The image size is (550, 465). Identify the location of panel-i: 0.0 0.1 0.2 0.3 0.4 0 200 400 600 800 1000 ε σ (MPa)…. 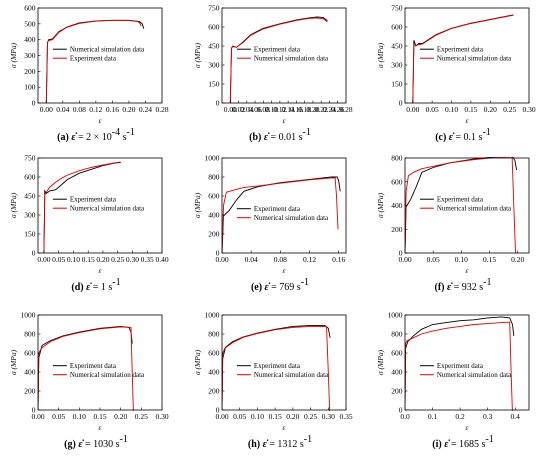
(453, 381).